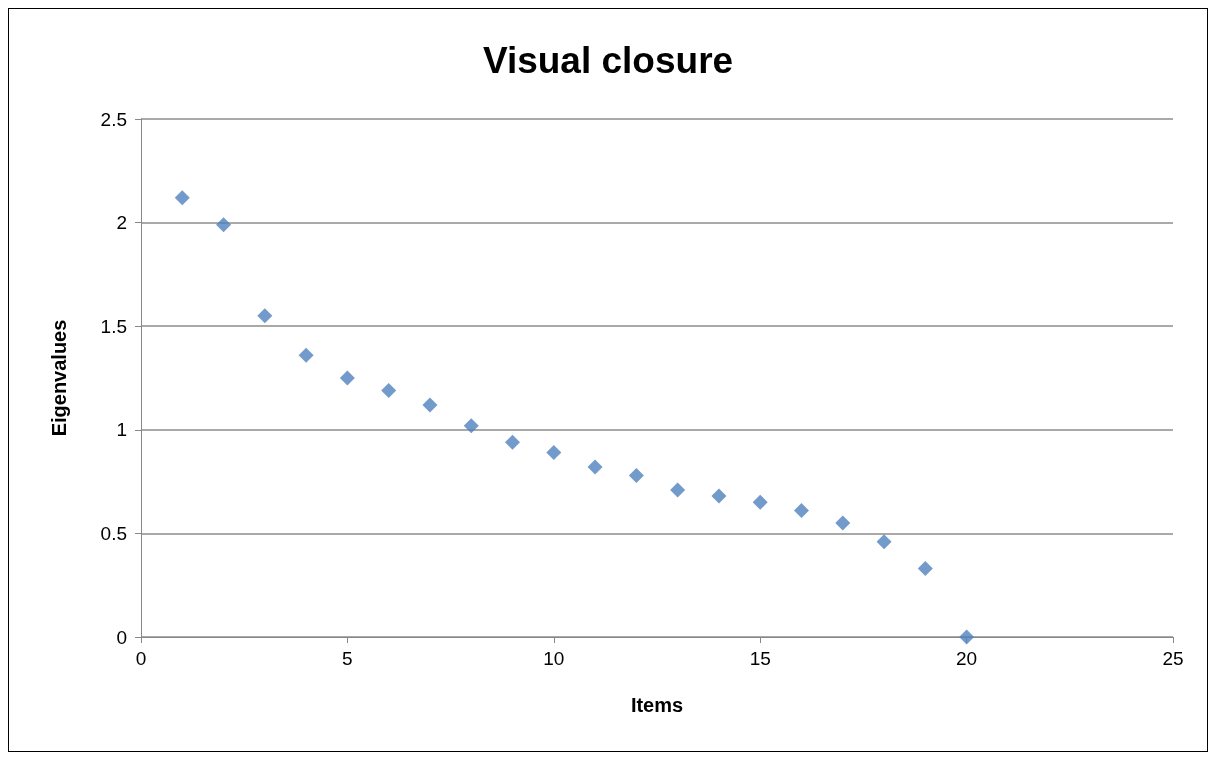 The image size is (1216, 760). I want to click on x-tick-label: 20, so click(967, 658).